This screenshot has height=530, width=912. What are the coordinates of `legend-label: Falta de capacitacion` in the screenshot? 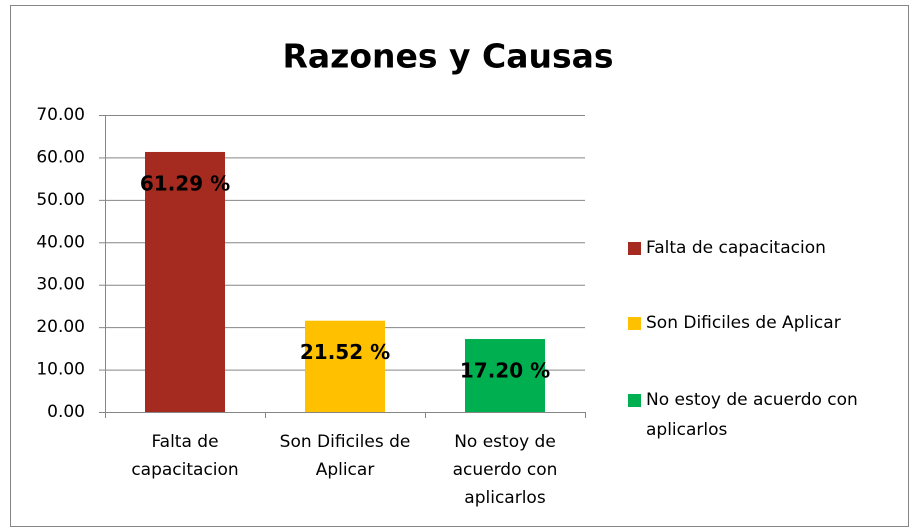 It's located at (736, 248).